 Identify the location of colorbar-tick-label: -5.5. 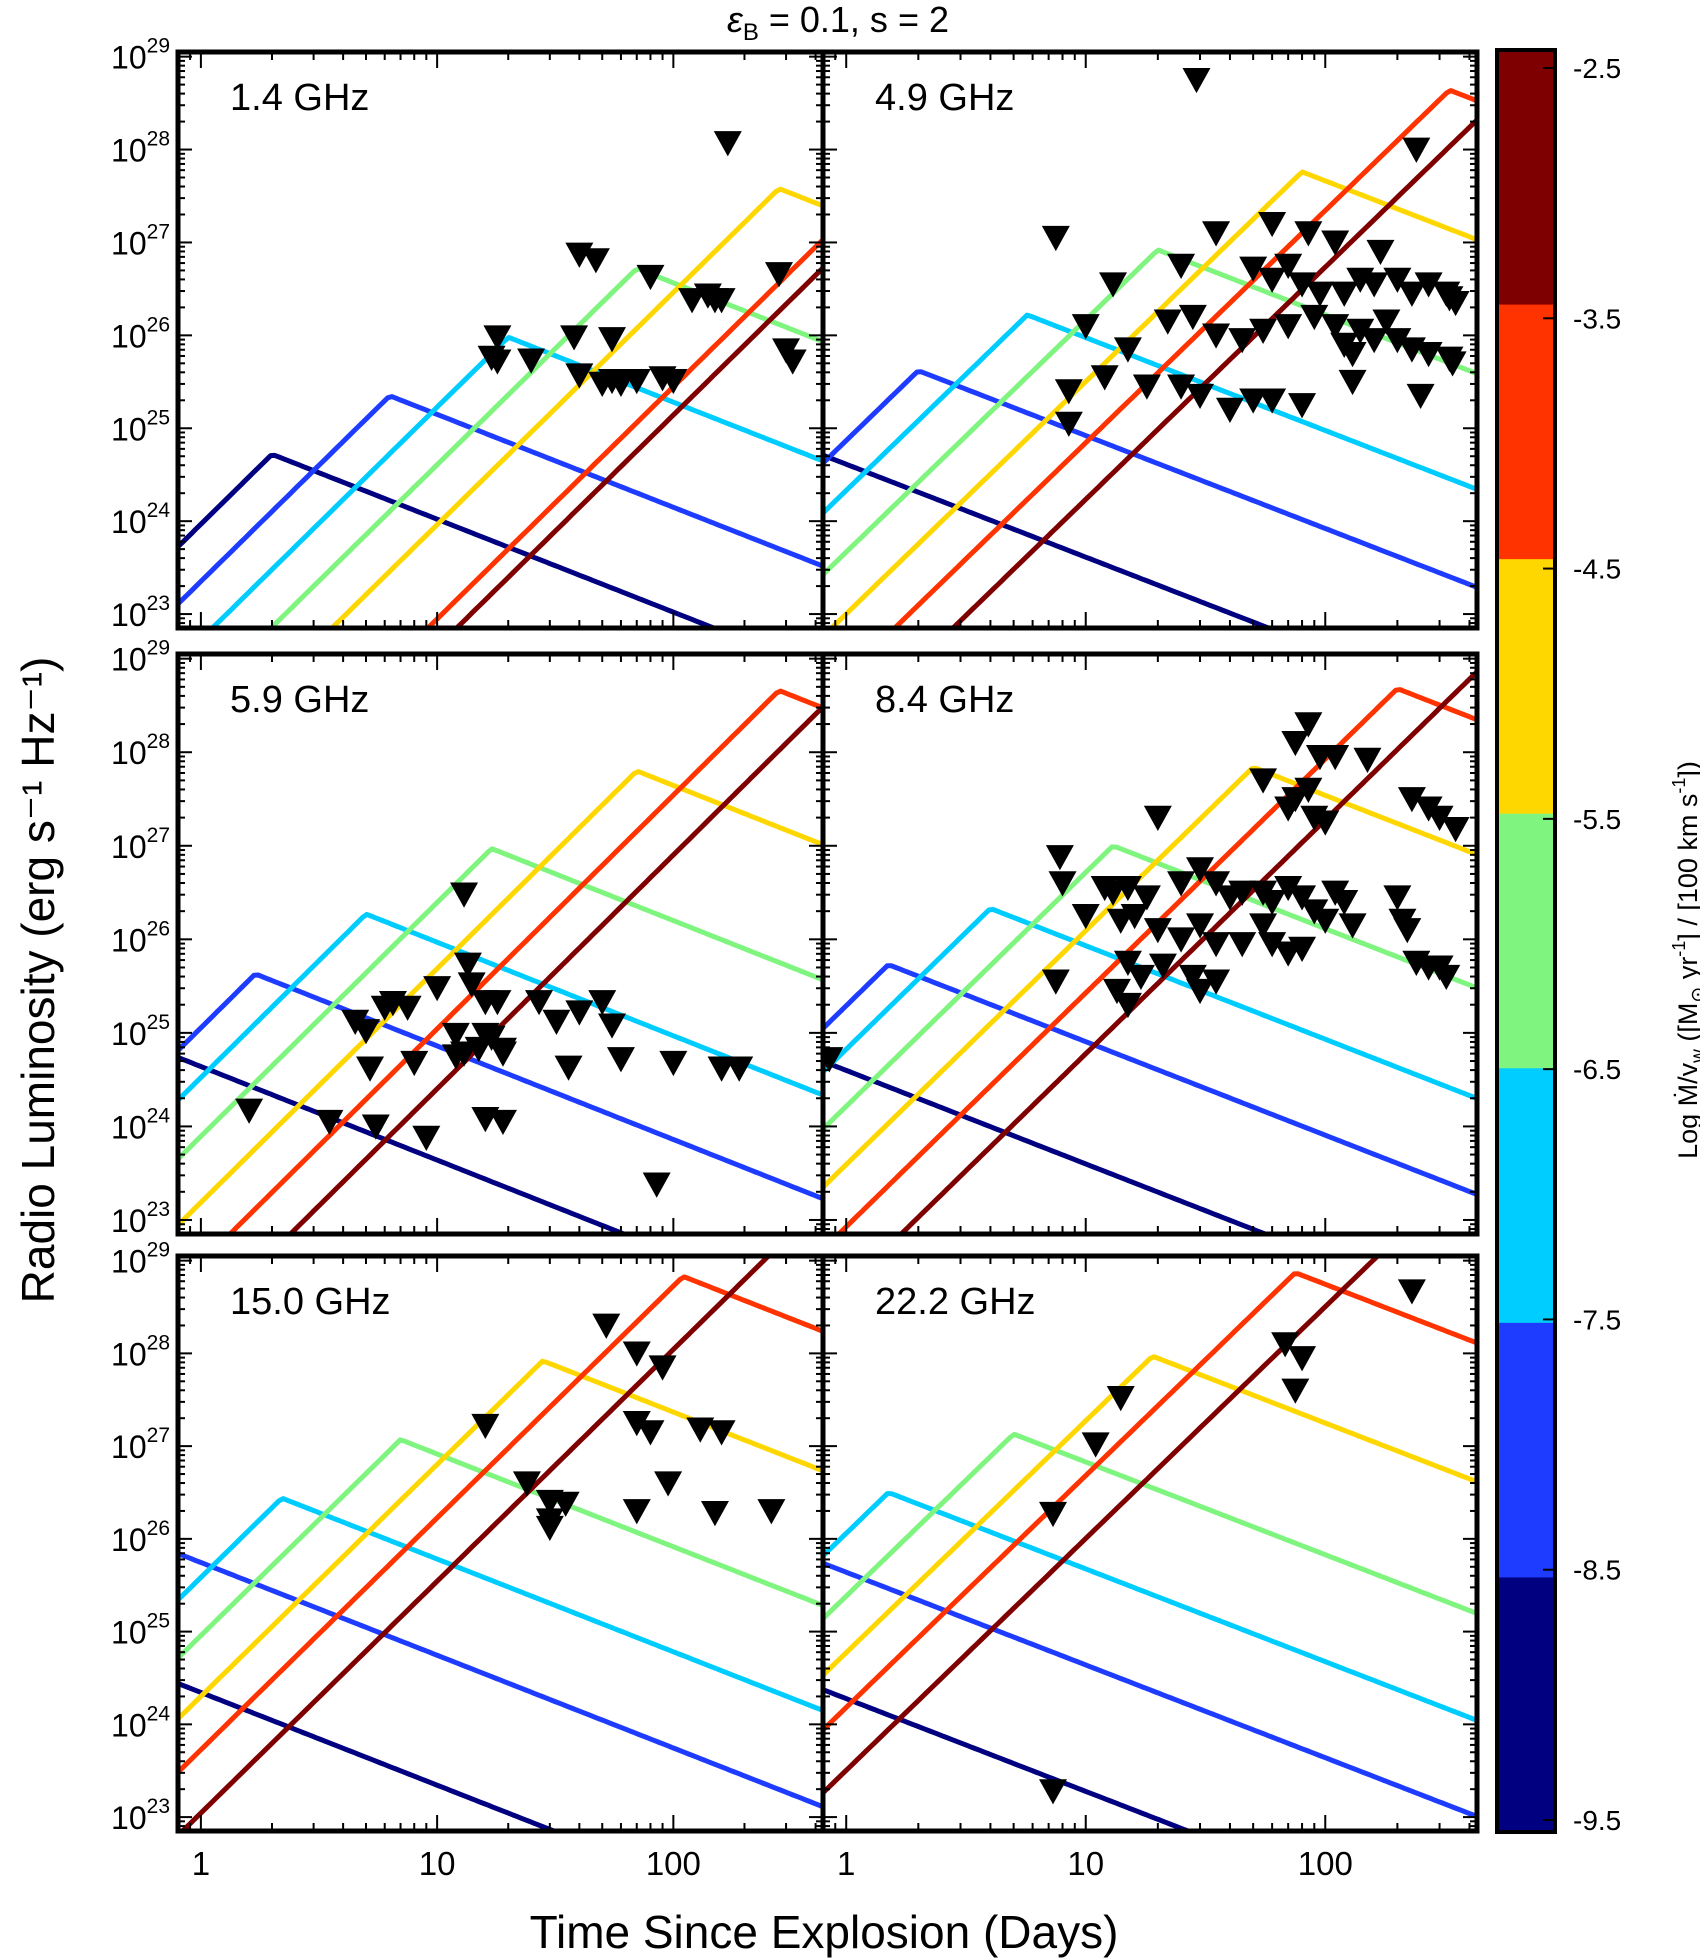
(1597, 819).